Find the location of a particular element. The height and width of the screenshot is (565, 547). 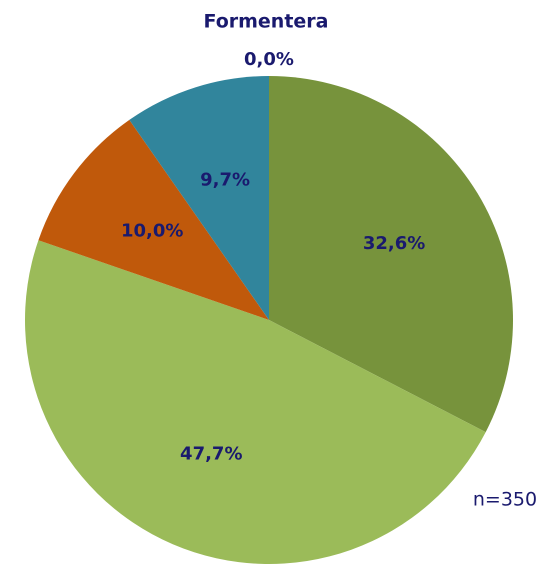

data-label: 9,7% is located at coordinates (225, 179).